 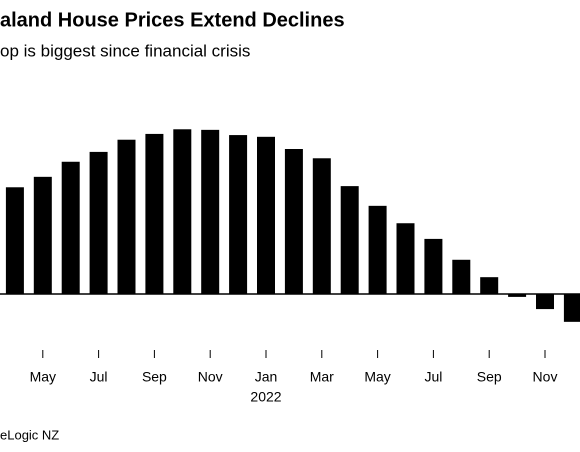 I want to click on source: eLogic NZ, so click(x=29, y=434).